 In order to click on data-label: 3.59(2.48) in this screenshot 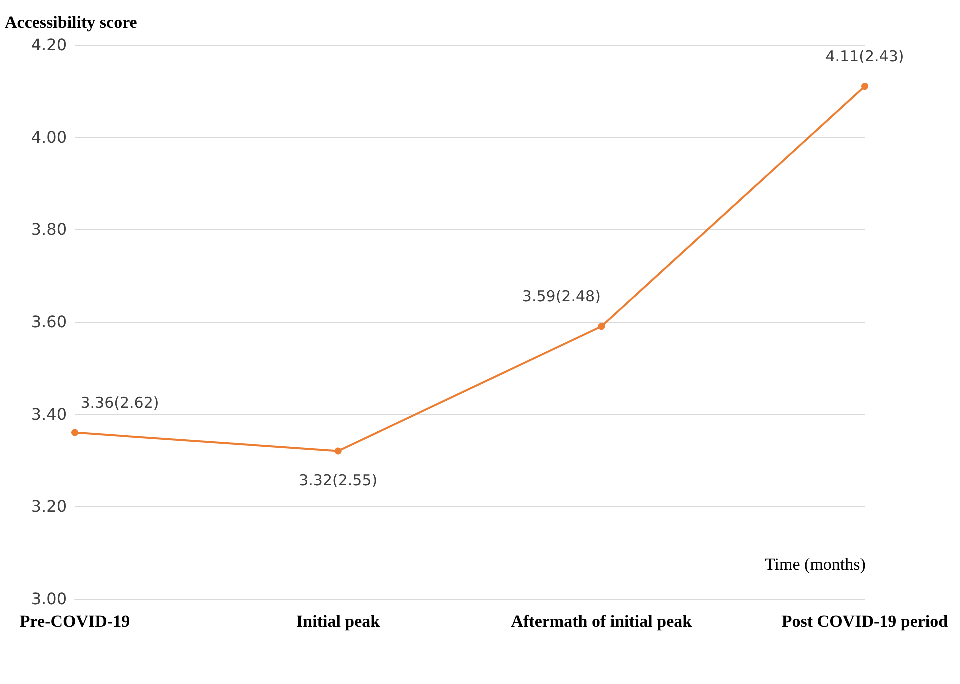, I will do `click(561, 297)`.